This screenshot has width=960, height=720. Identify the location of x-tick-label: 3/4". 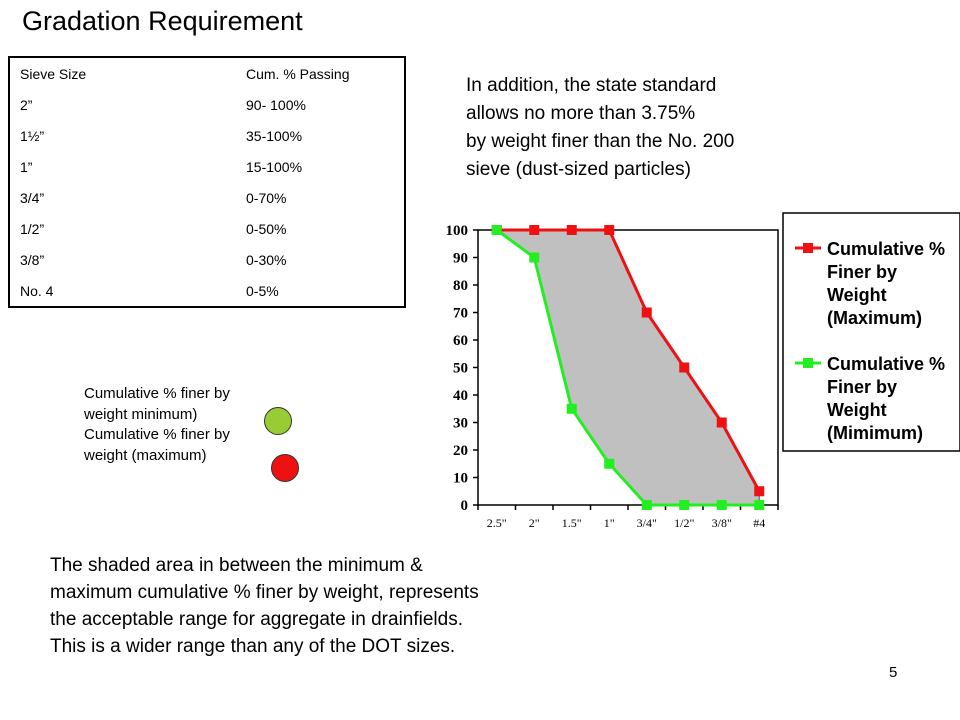
(647, 523).